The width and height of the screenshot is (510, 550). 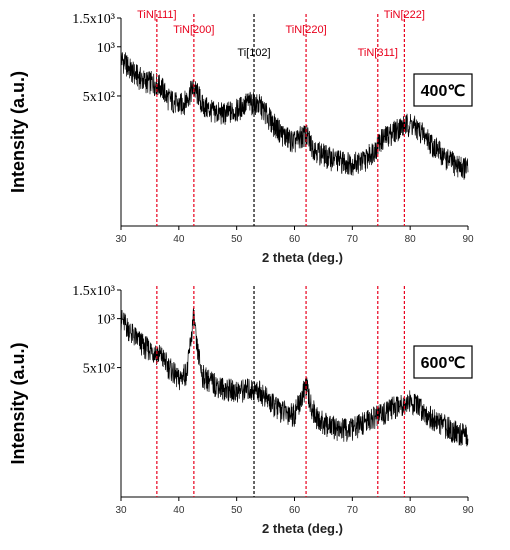 I want to click on reference-line-label: TiN[200], so click(x=193, y=30).